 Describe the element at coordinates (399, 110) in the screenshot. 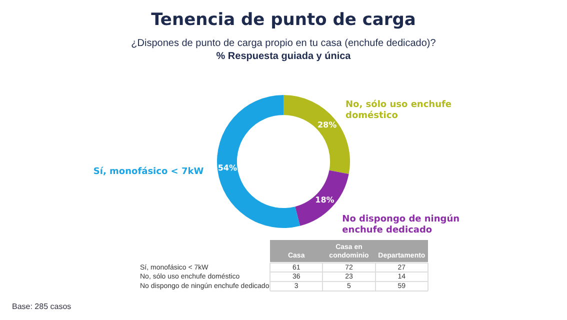

I see `slice-label: No, sólo uso enchufe doméstico` at that location.